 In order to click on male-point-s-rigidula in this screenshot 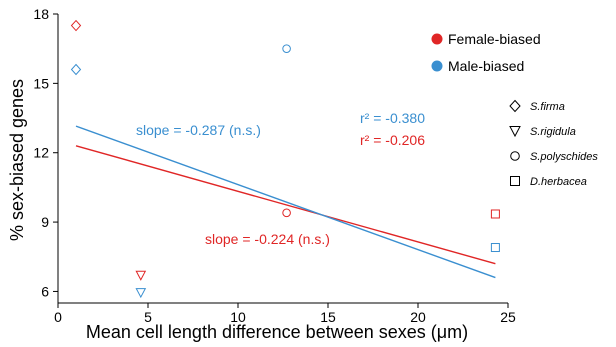, I will do `click(141, 293)`.